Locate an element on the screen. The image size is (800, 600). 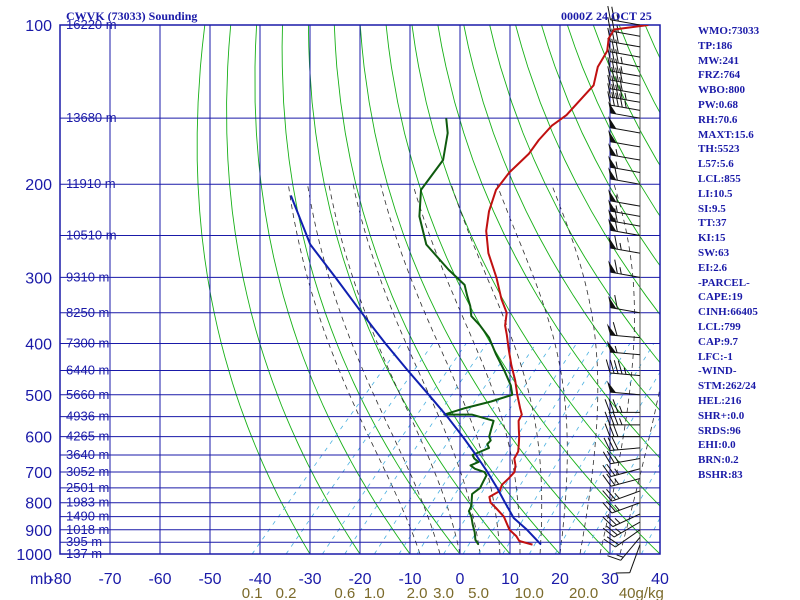
mixing-ratio-label: 10.0 is located at coordinates (529, 592).